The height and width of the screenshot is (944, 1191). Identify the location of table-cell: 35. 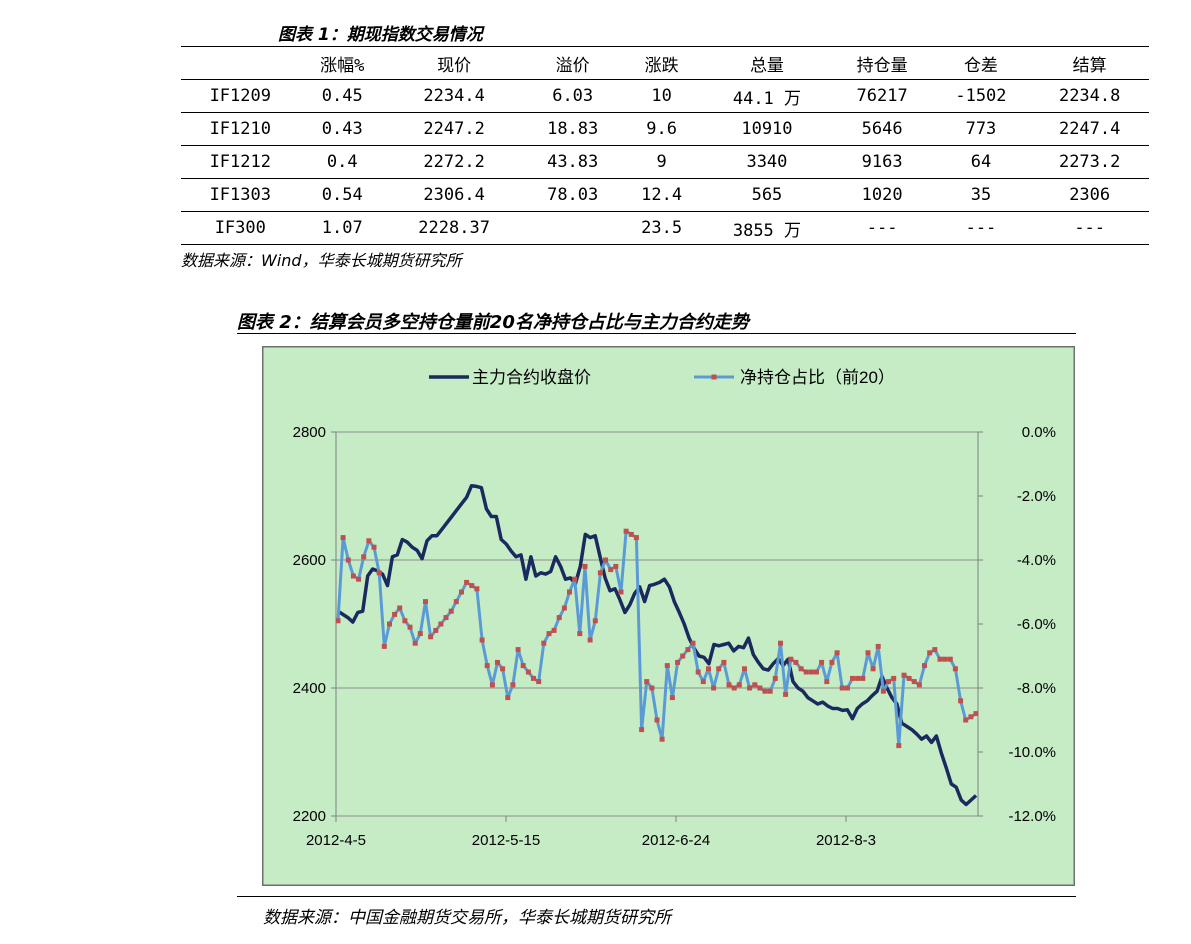
(981, 195).